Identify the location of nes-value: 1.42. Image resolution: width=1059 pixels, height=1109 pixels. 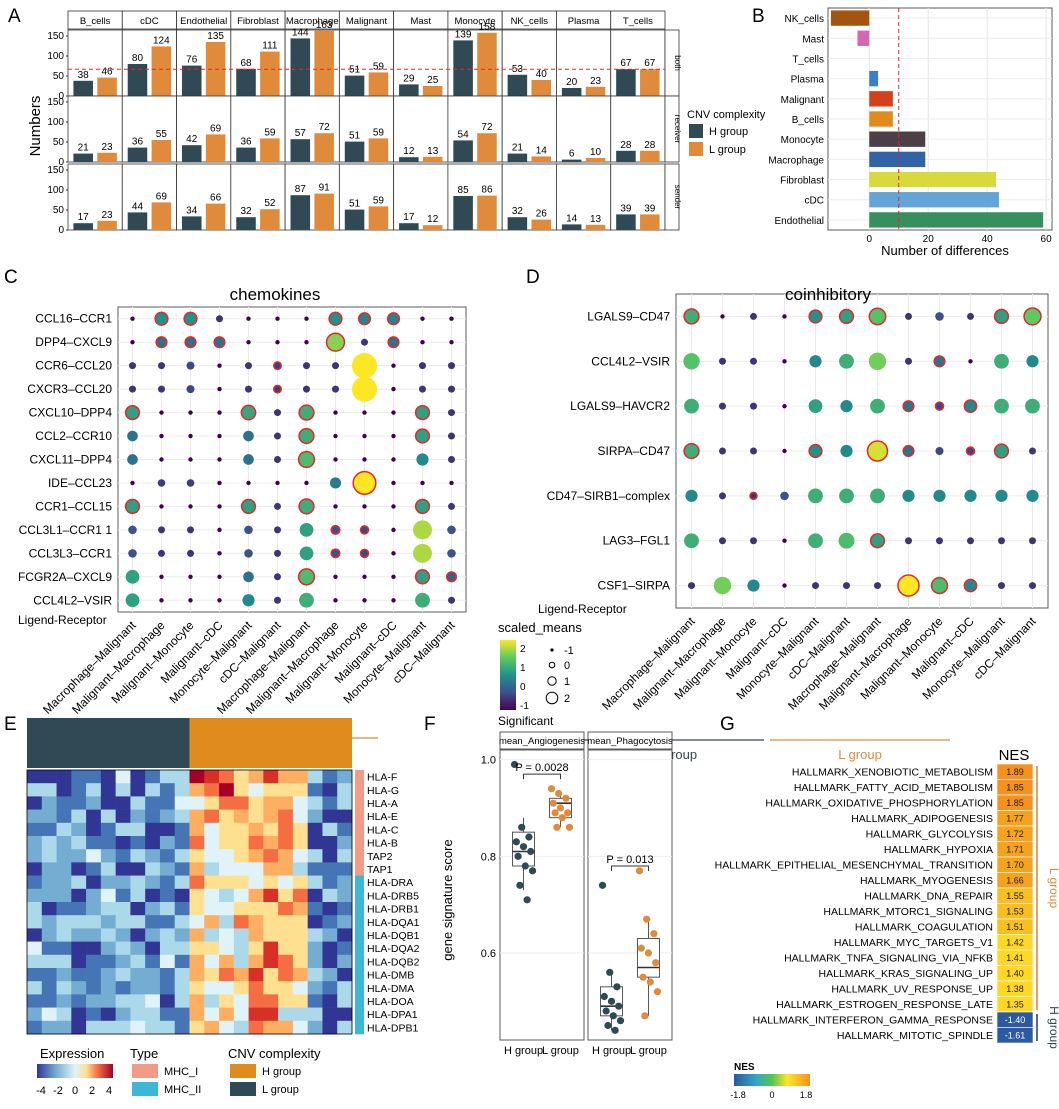
(1015, 943).